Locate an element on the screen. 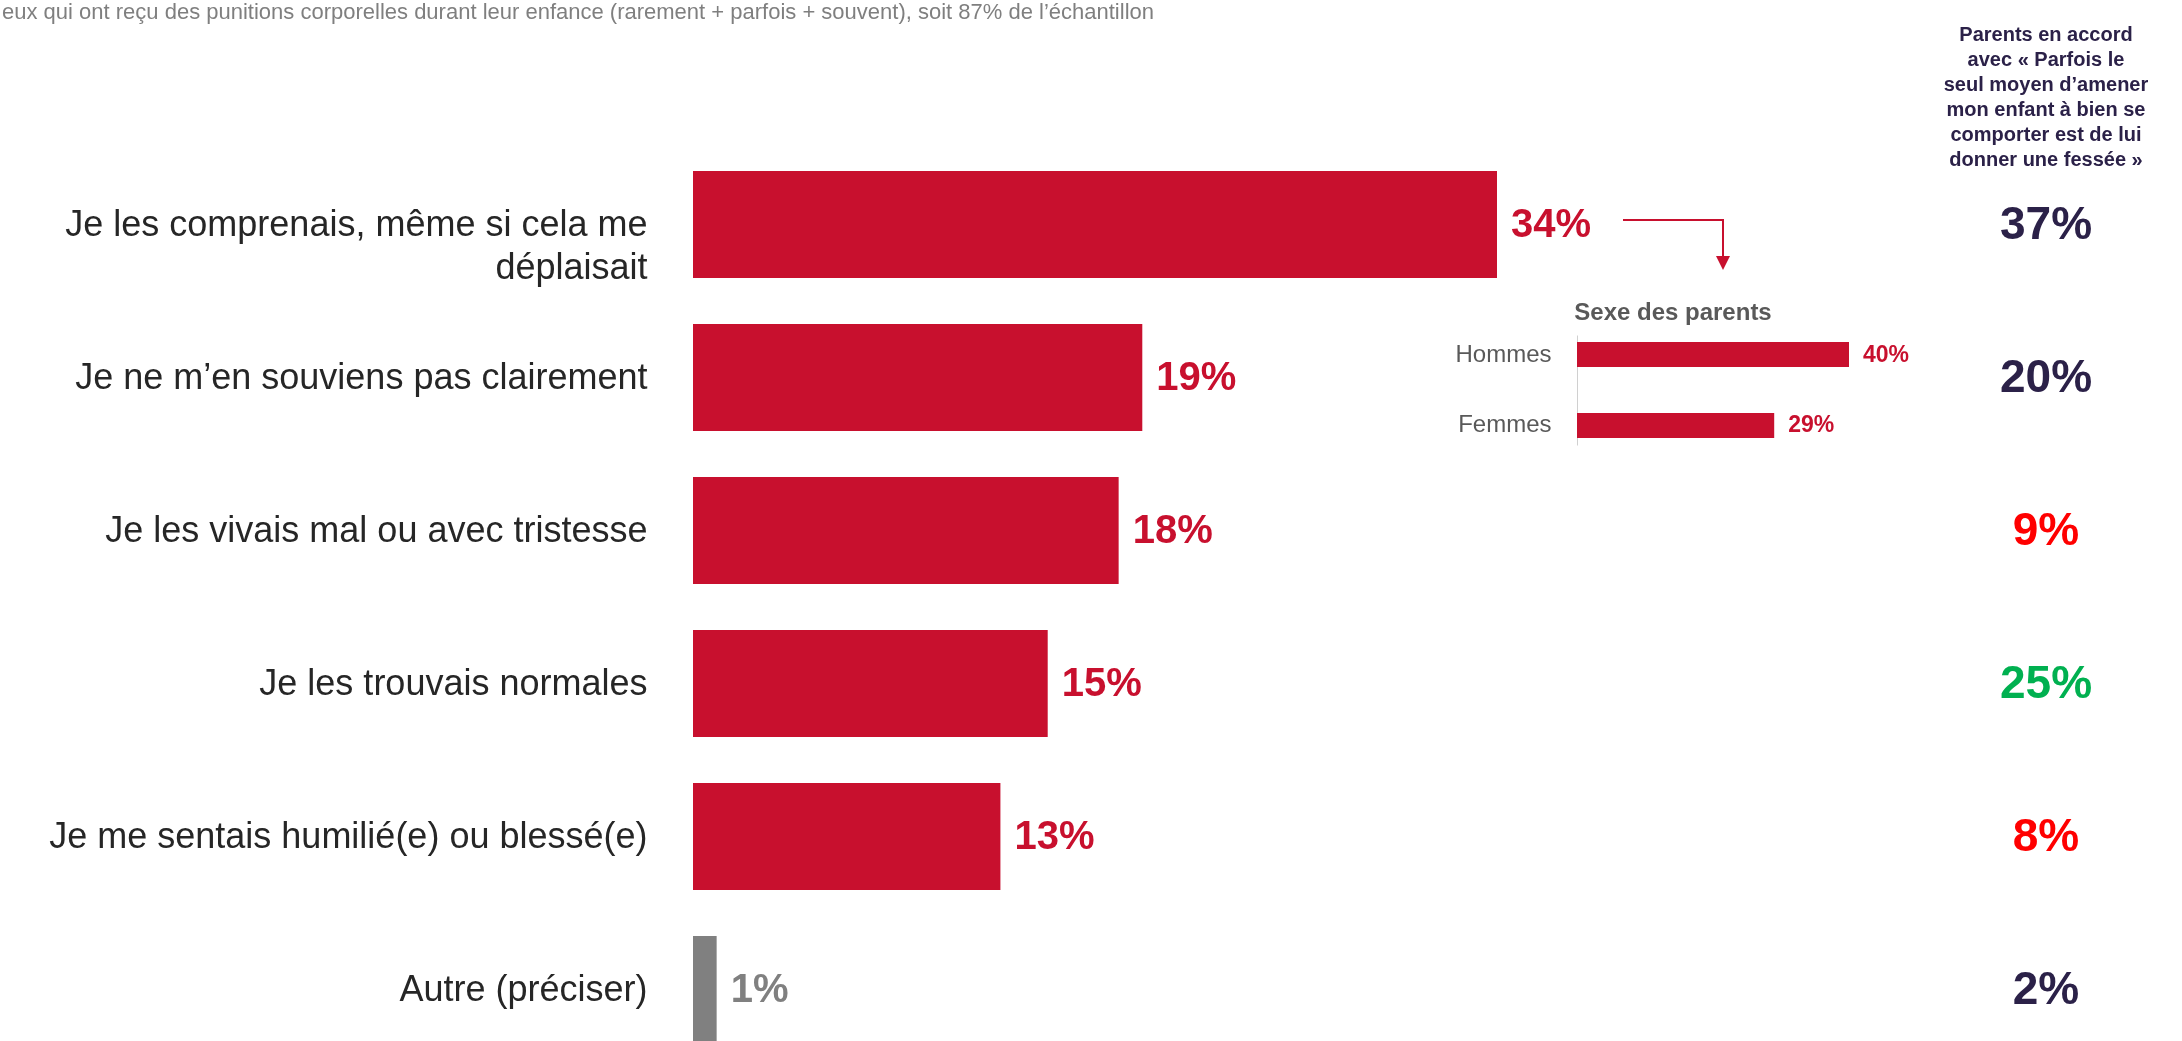  data-label: 20% is located at coordinates (2046, 375).